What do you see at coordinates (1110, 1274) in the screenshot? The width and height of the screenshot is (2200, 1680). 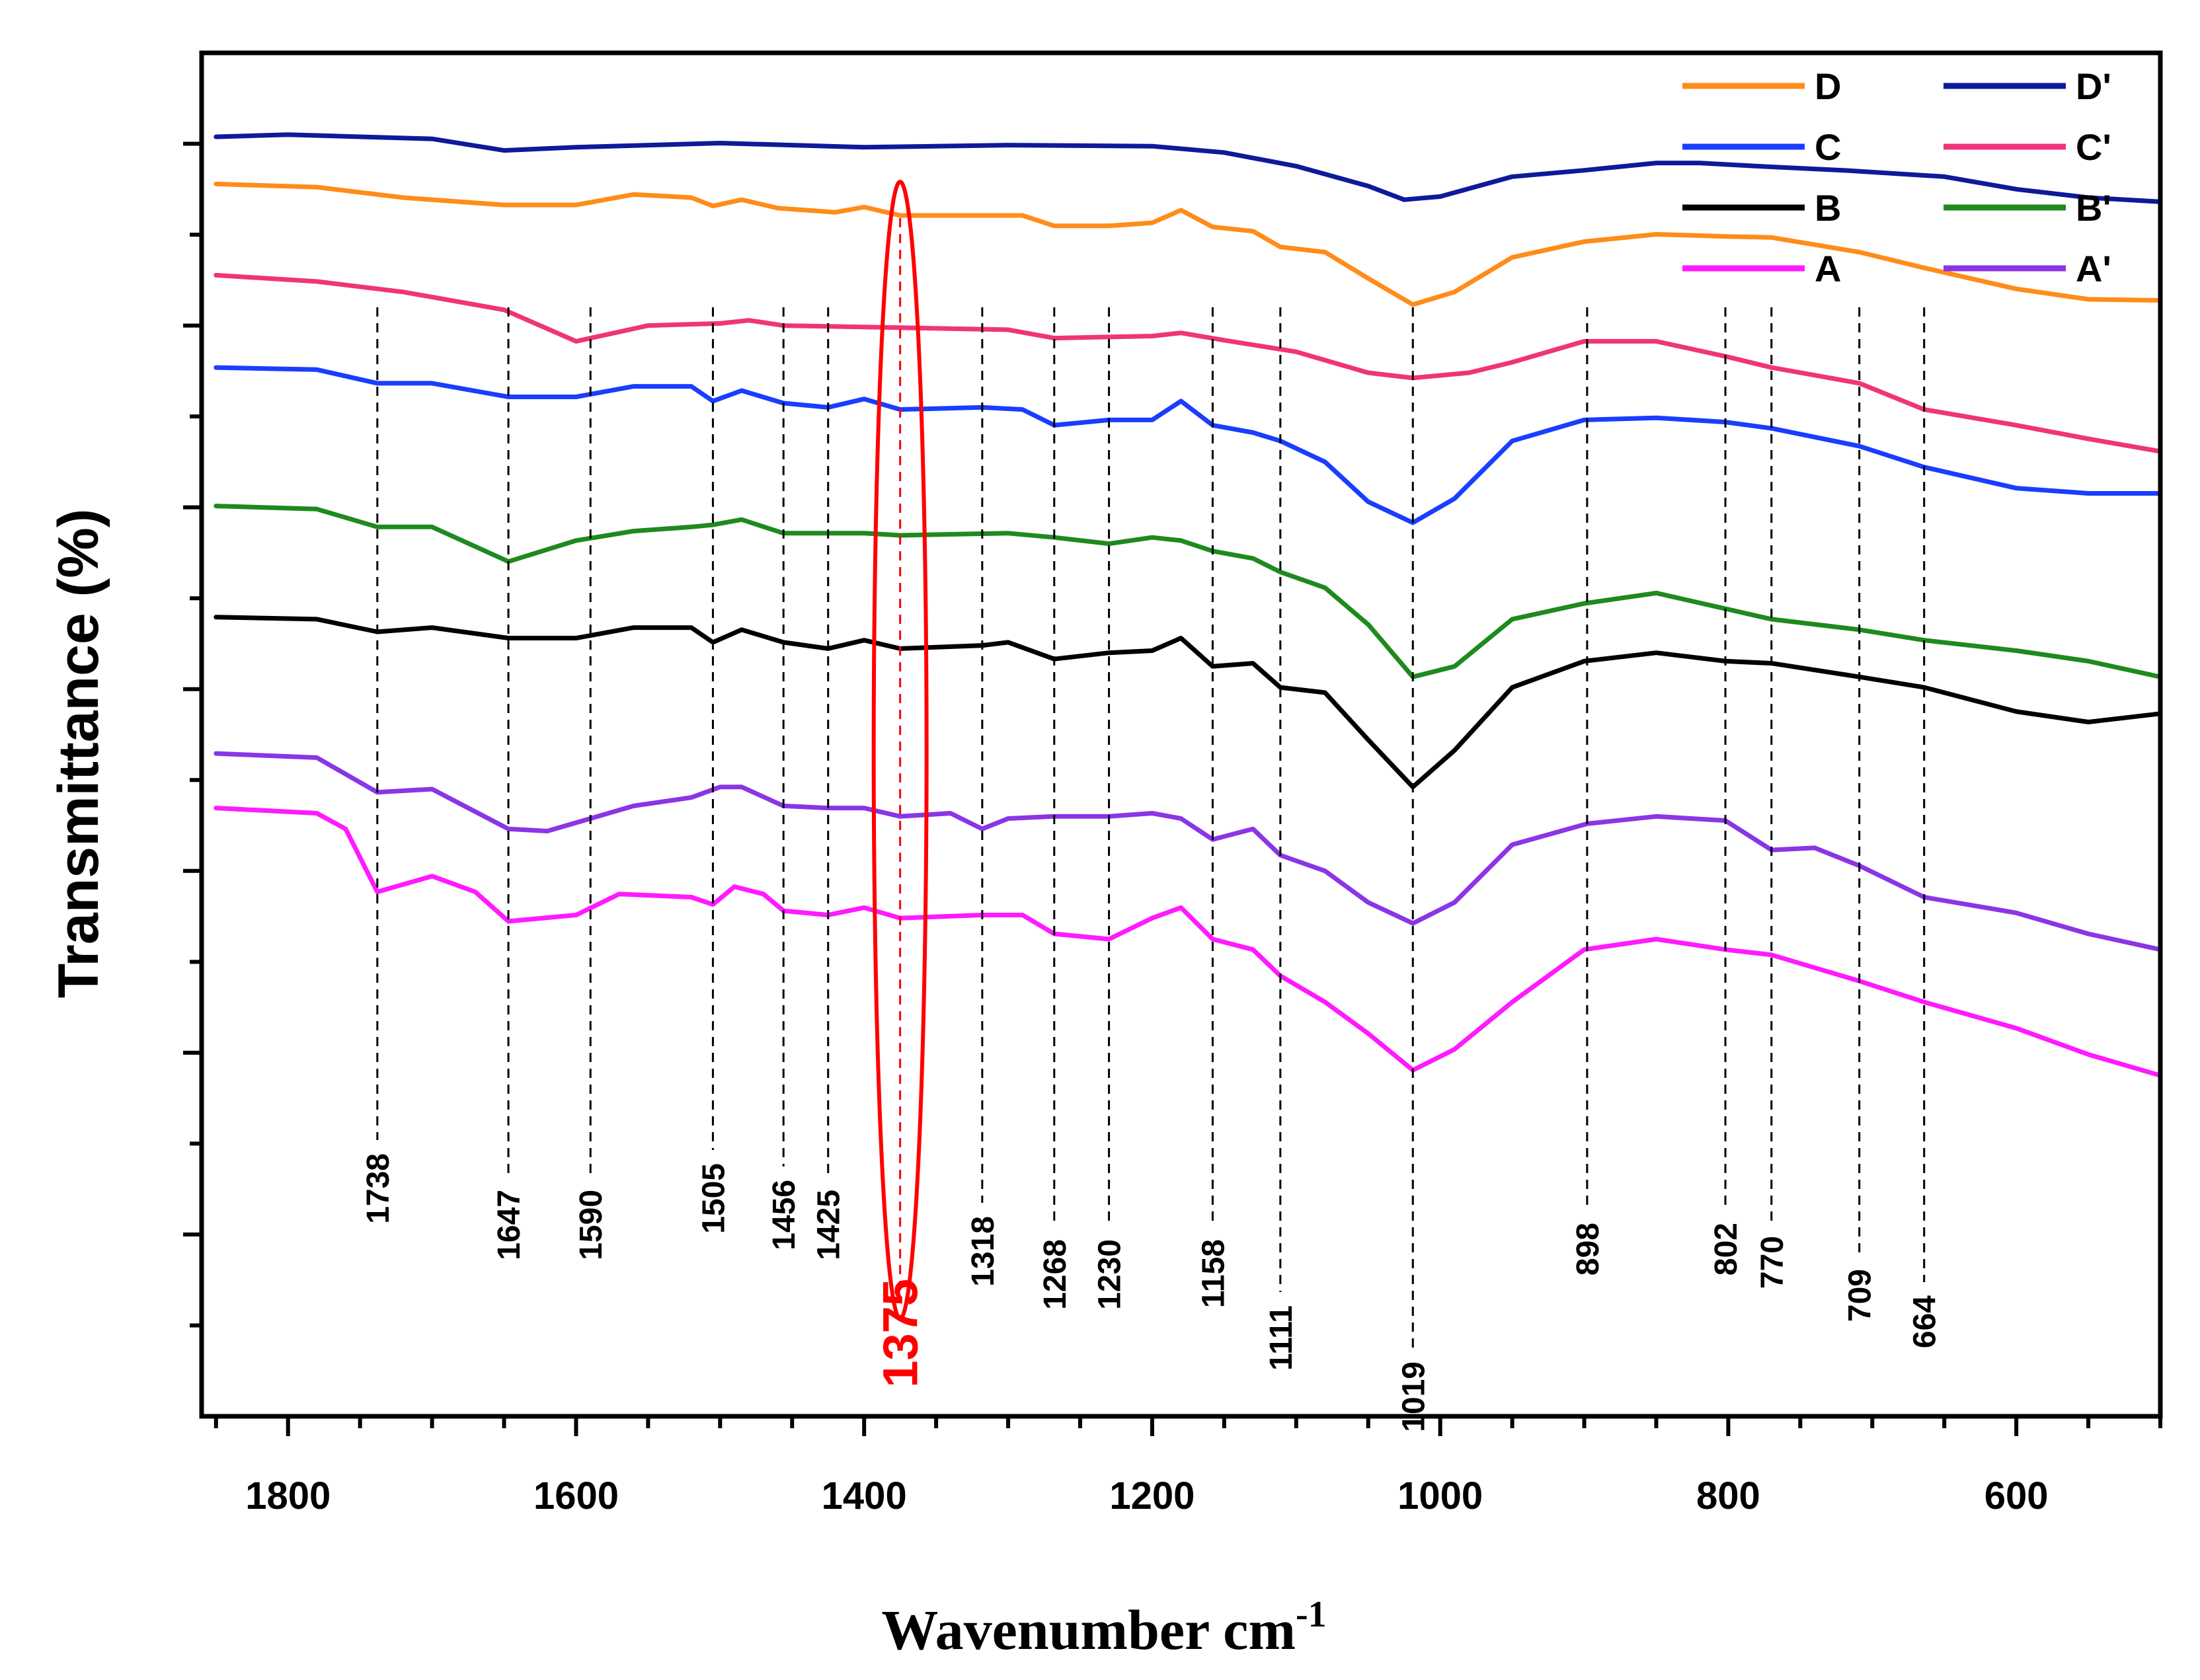 I see `peak-label-1230: 1230` at bounding box center [1110, 1274].